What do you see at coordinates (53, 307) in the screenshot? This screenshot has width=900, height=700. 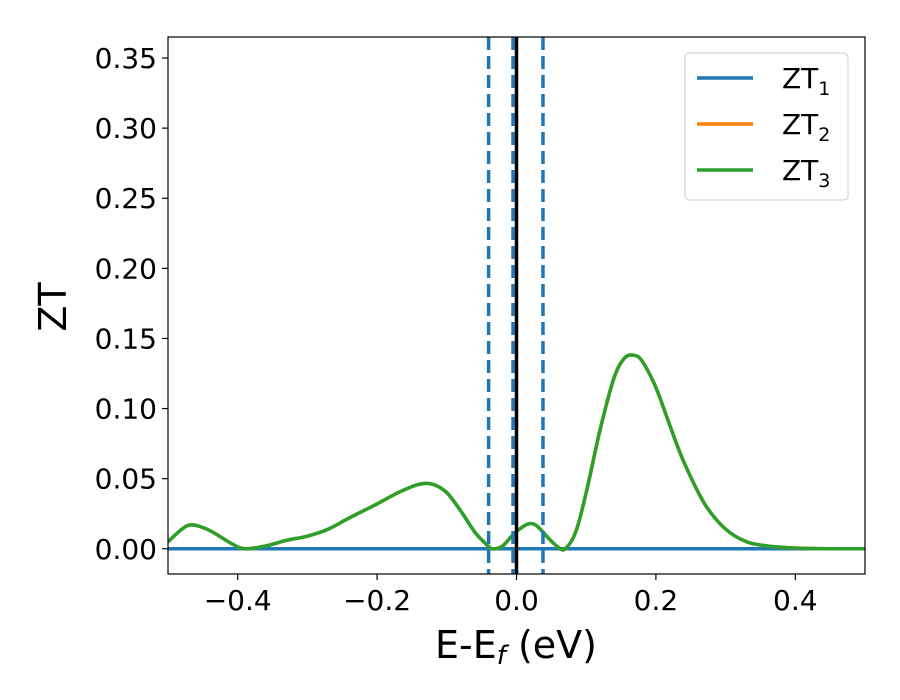 I see `y-axis-label: ZT` at bounding box center [53, 307].